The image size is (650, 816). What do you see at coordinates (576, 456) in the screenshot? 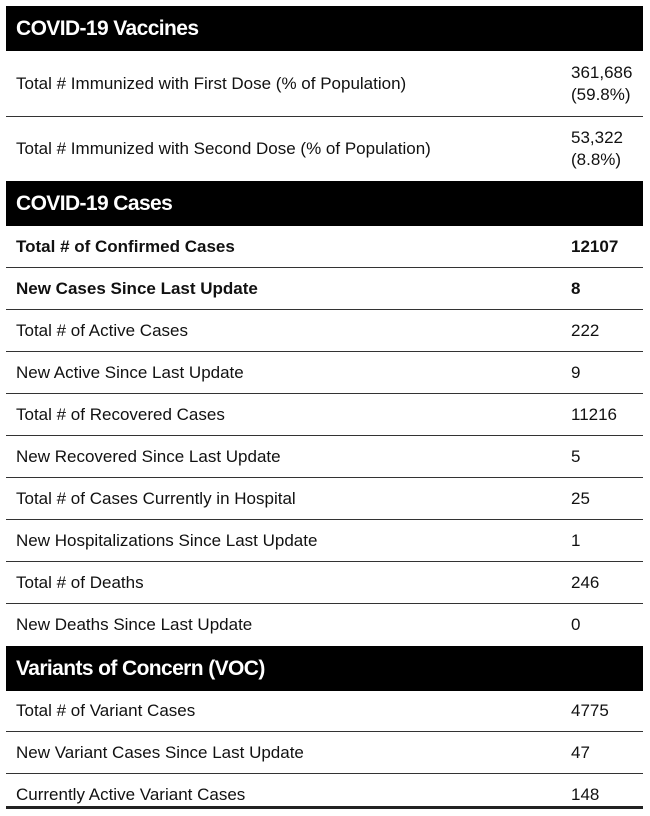
I see `row-value: 5` at bounding box center [576, 456].